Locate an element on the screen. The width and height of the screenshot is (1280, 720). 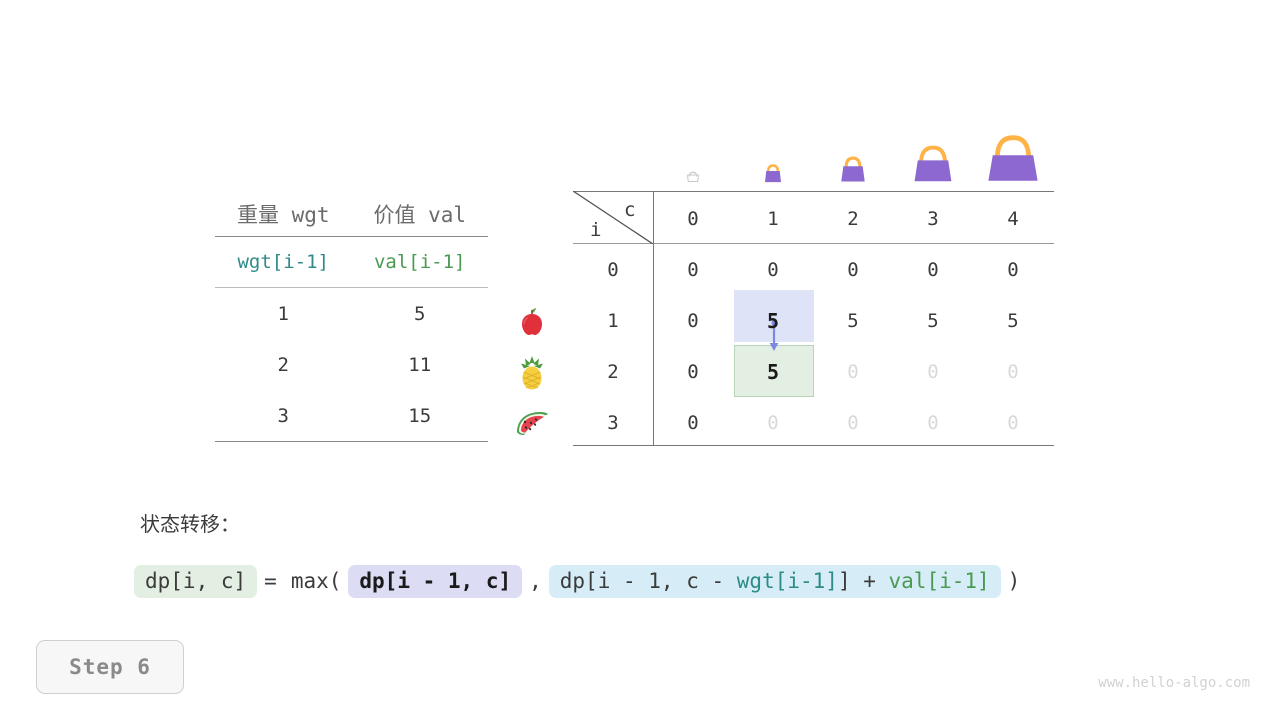
dp-cell-0-3: 0 is located at coordinates (933, 270).